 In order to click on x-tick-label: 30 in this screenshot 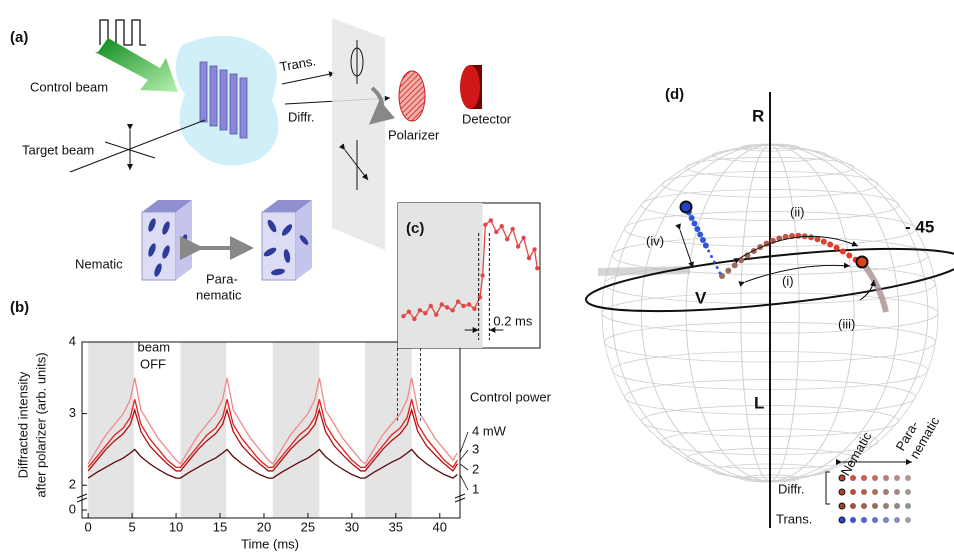, I will do `click(352, 526)`.